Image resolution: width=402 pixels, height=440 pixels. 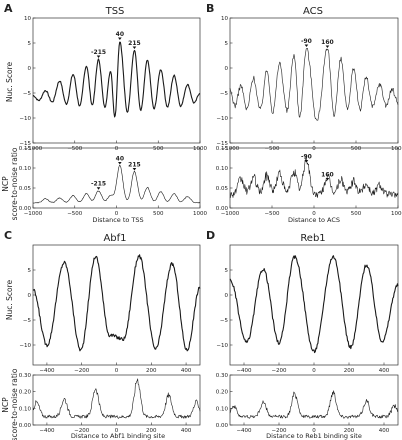 I want to click on chart-b-ratio: −1000 −500 0 500 1000 0.00 0.05 0.10 0.15 -90 160, so click(x=309, y=181).